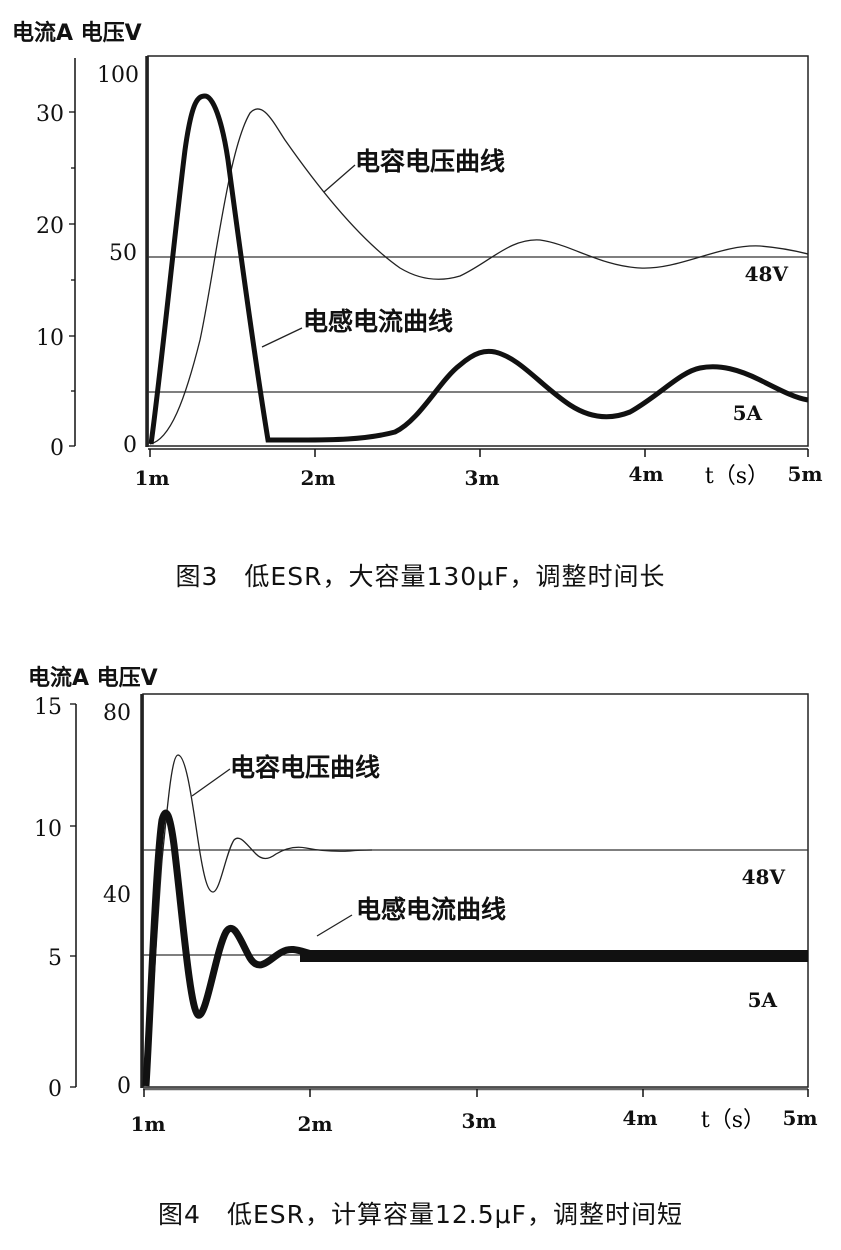 The width and height of the screenshot is (841, 1250). Describe the element at coordinates (55, 898) in the screenshot. I see `current-axis: 15 10 5 0` at that location.